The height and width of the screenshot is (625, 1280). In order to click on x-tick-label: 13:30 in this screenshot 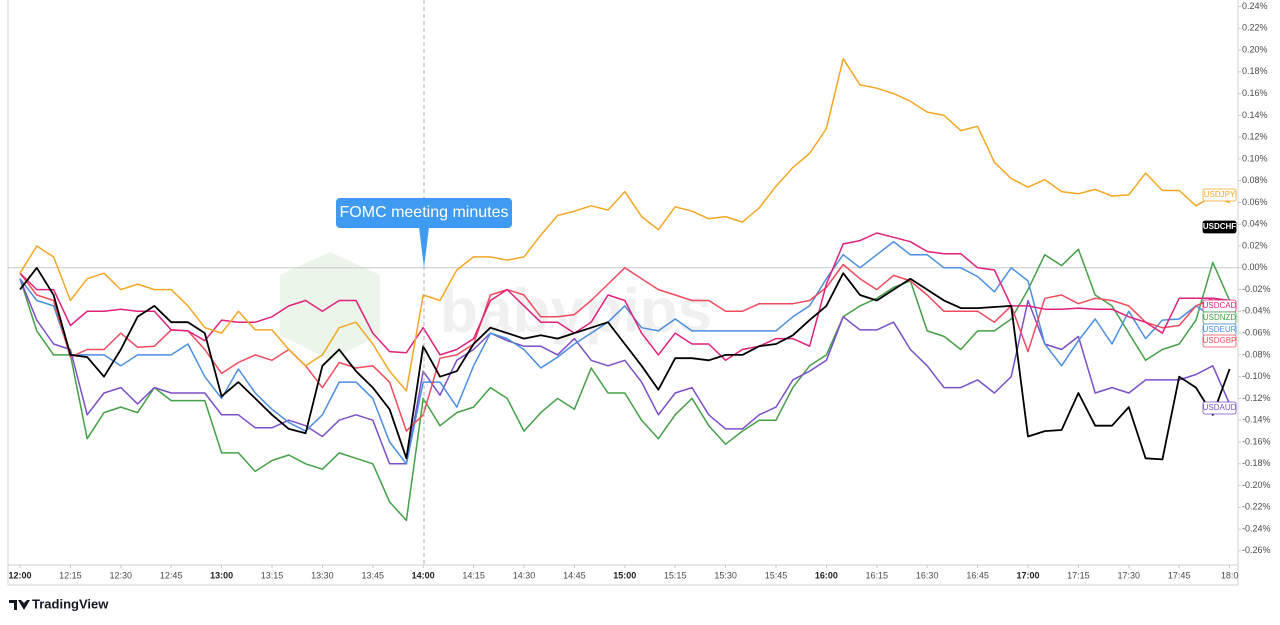, I will do `click(322, 575)`.